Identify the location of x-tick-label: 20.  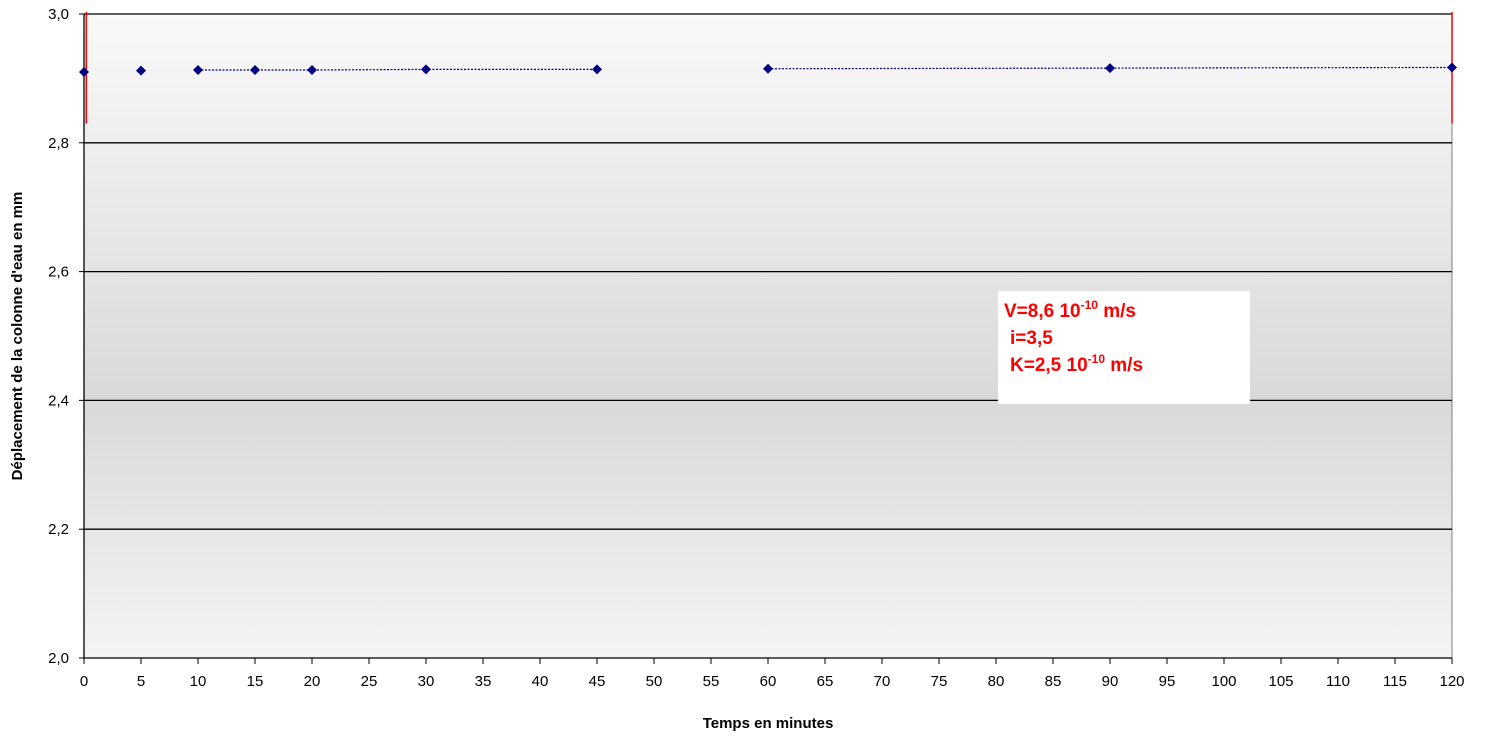
(312, 681).